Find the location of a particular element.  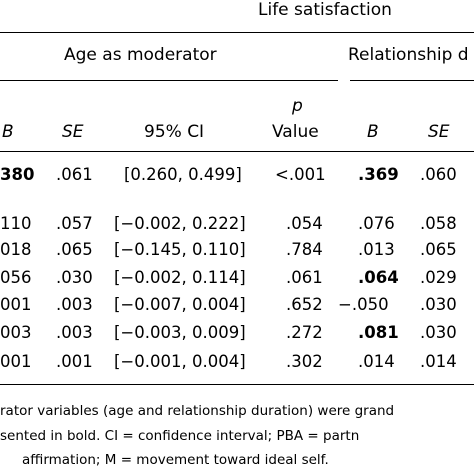

relationship-moderator-rule is located at coordinates (412, 80).